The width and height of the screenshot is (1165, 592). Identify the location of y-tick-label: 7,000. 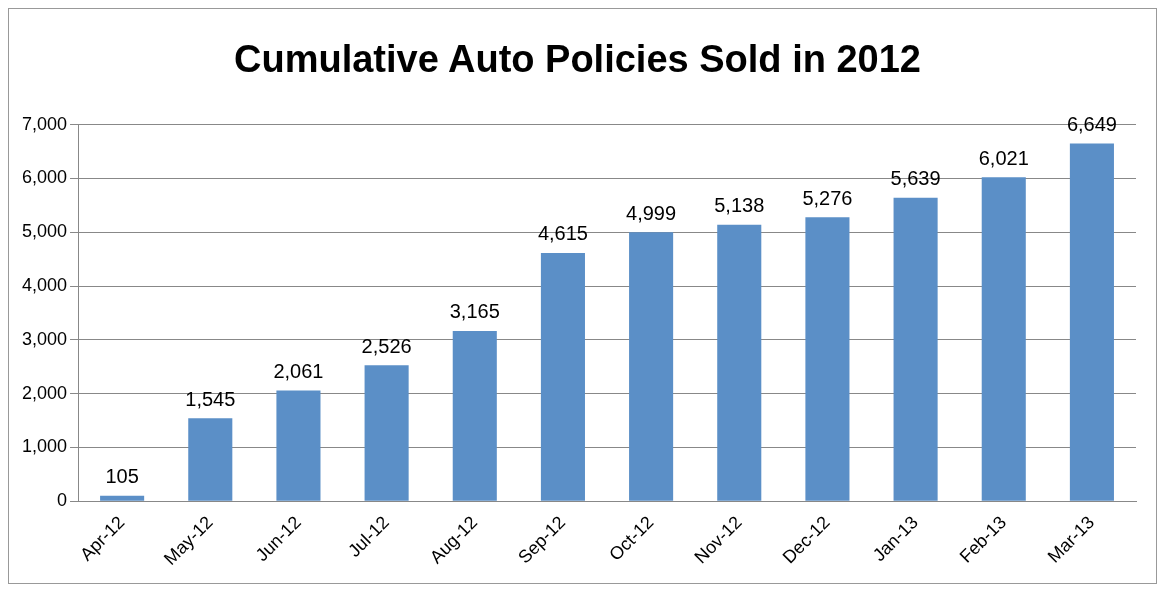
(45, 123).